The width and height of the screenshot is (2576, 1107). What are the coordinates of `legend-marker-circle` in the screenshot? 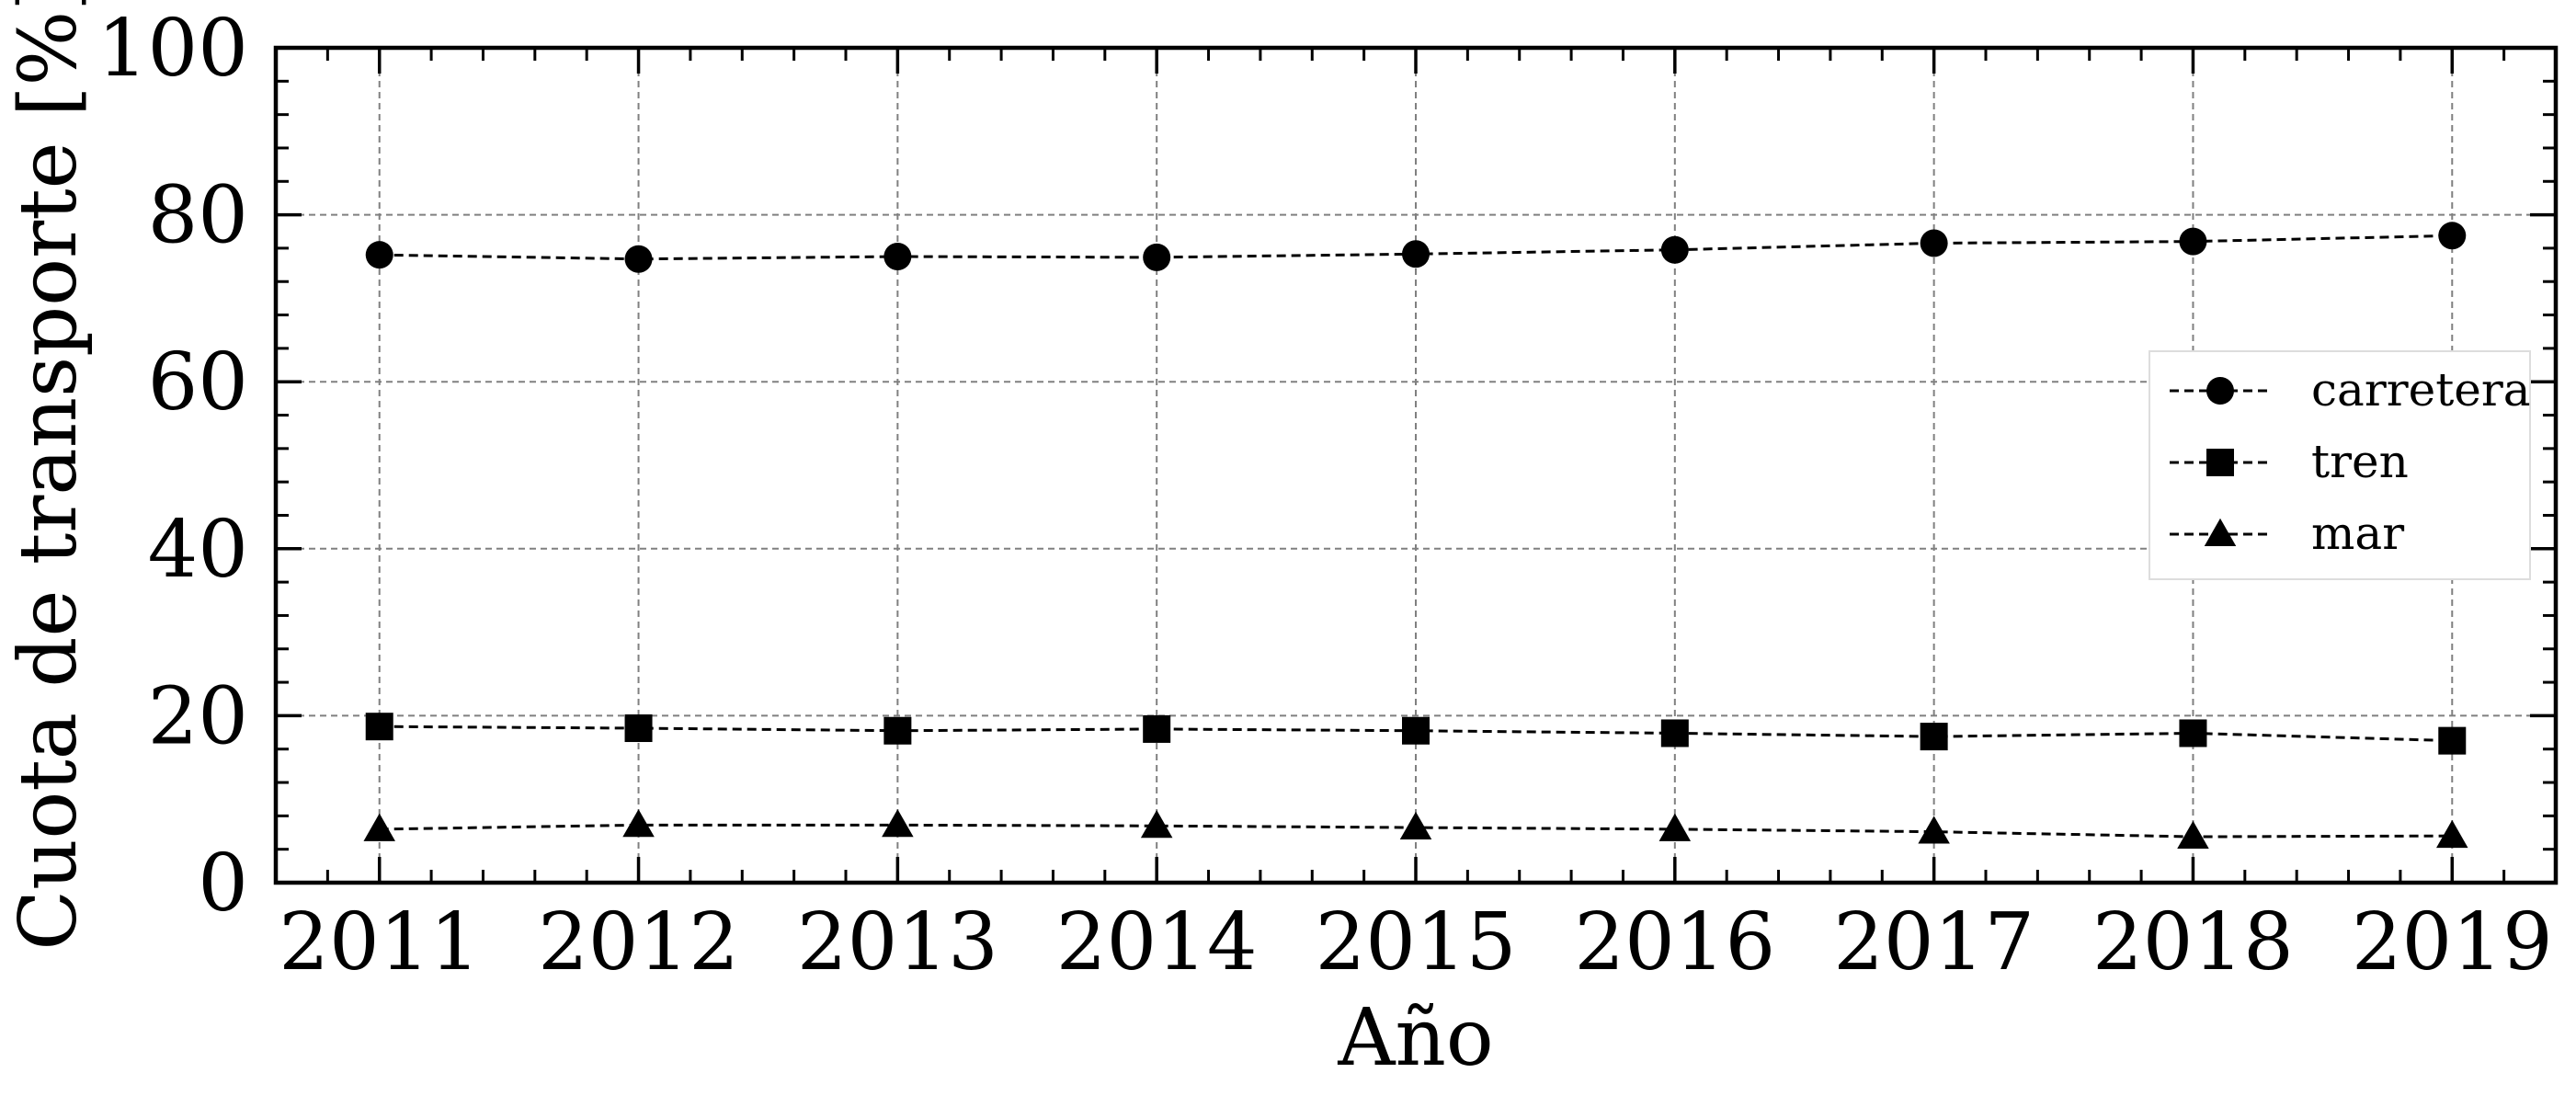 It's located at (2220, 391).